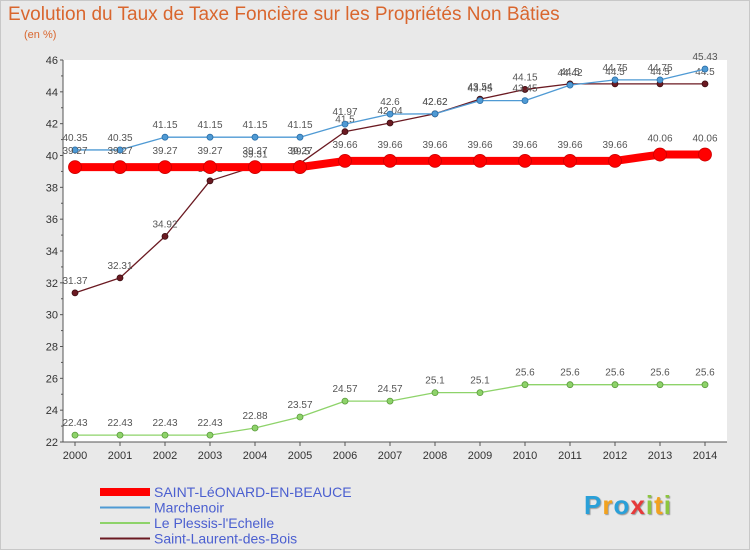 This screenshot has height=550, width=750. I want to click on data-label: 39.31, so click(254, 154).